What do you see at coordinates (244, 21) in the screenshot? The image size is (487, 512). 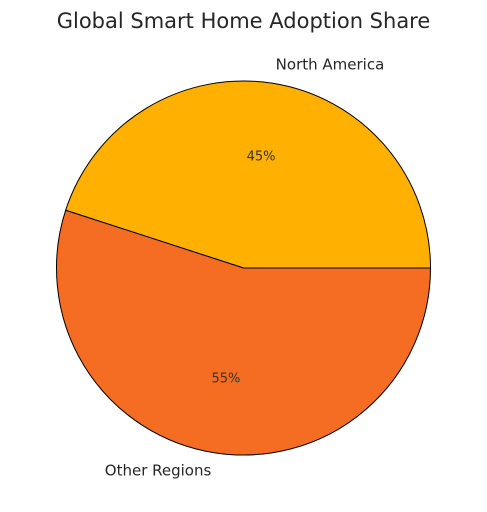 I see `chart-title: Global Smart Home Adoption Share` at bounding box center [244, 21].